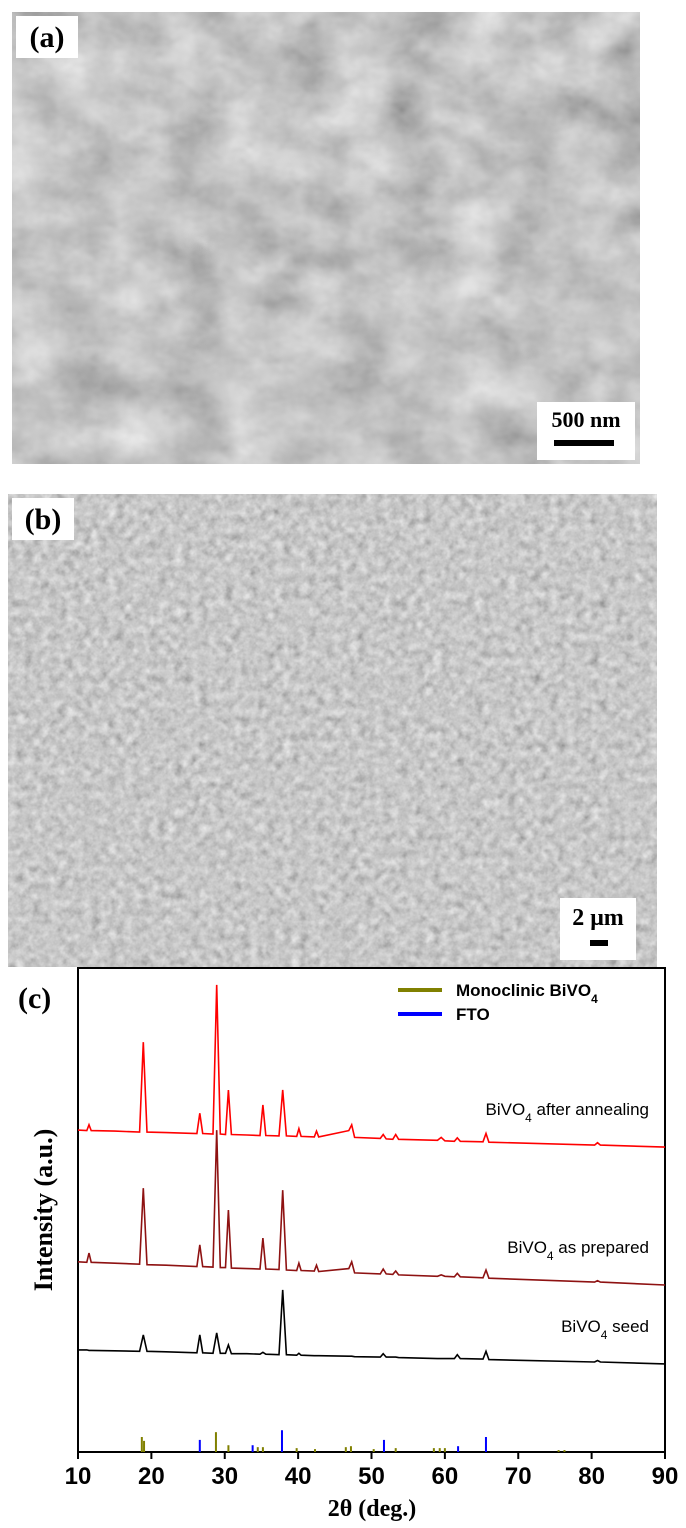 The height and width of the screenshot is (1528, 686). I want to click on scale-bar-label: 2 μm, so click(598, 918).